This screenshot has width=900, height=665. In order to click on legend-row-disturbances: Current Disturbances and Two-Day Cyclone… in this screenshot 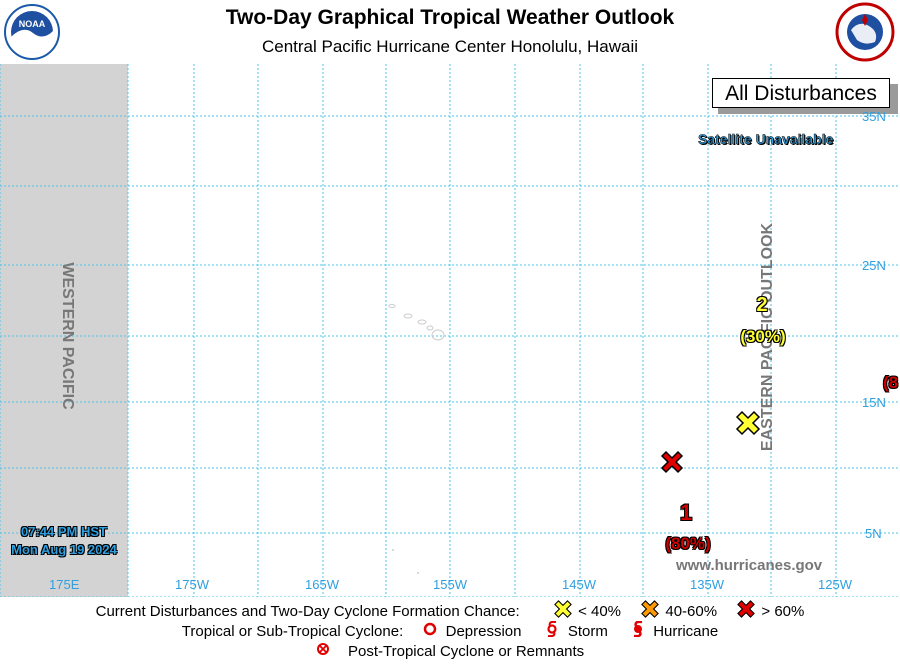, I will do `click(450, 611)`.